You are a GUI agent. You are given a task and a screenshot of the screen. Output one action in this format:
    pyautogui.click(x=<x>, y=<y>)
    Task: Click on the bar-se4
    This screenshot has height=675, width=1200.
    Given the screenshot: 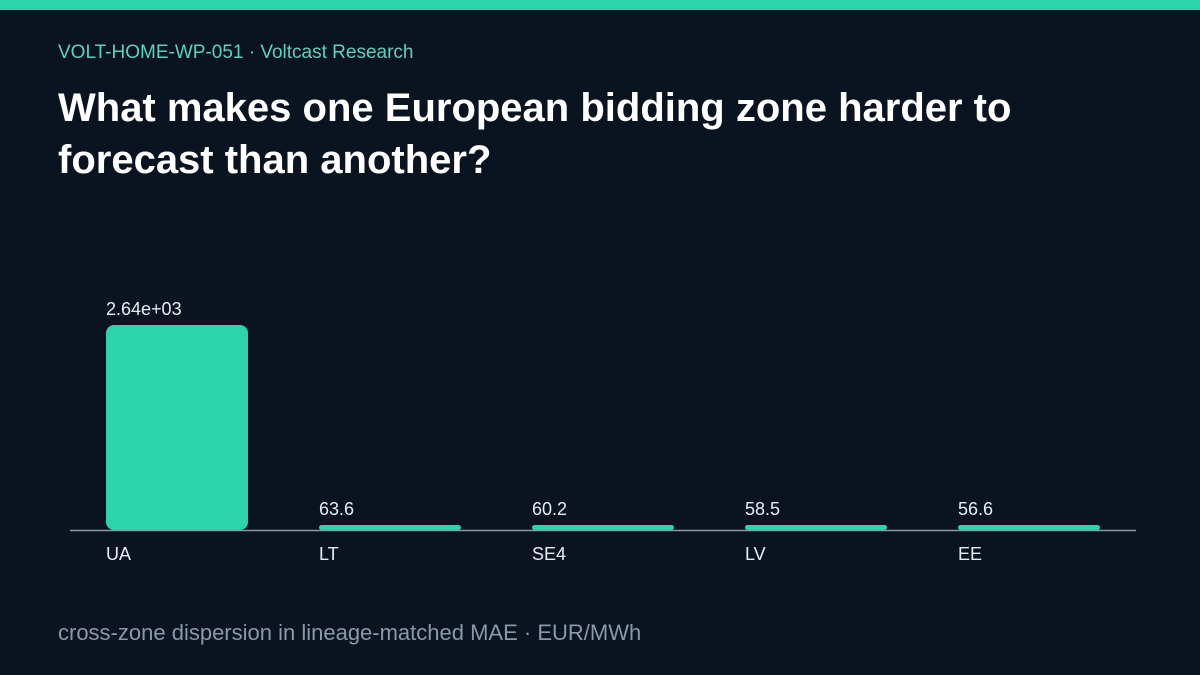 What is the action you would take?
    pyautogui.click(x=603, y=527)
    